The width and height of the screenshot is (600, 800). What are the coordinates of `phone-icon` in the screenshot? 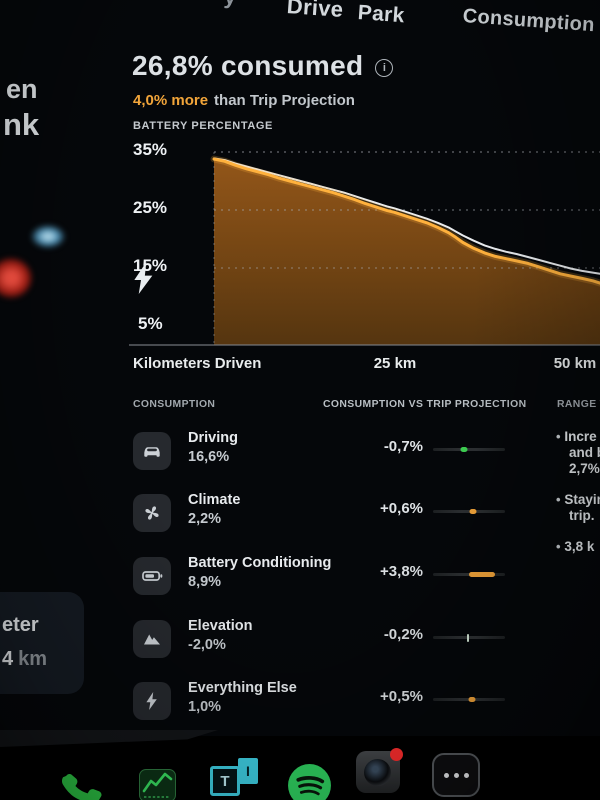 It's located at (80, 784).